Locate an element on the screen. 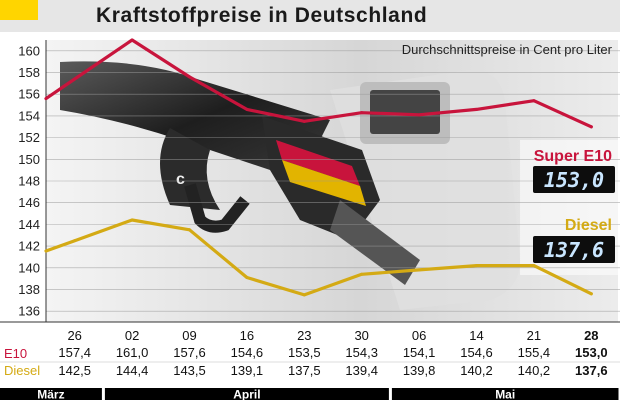  row-label-diesel: Diesel is located at coordinates (22, 370).